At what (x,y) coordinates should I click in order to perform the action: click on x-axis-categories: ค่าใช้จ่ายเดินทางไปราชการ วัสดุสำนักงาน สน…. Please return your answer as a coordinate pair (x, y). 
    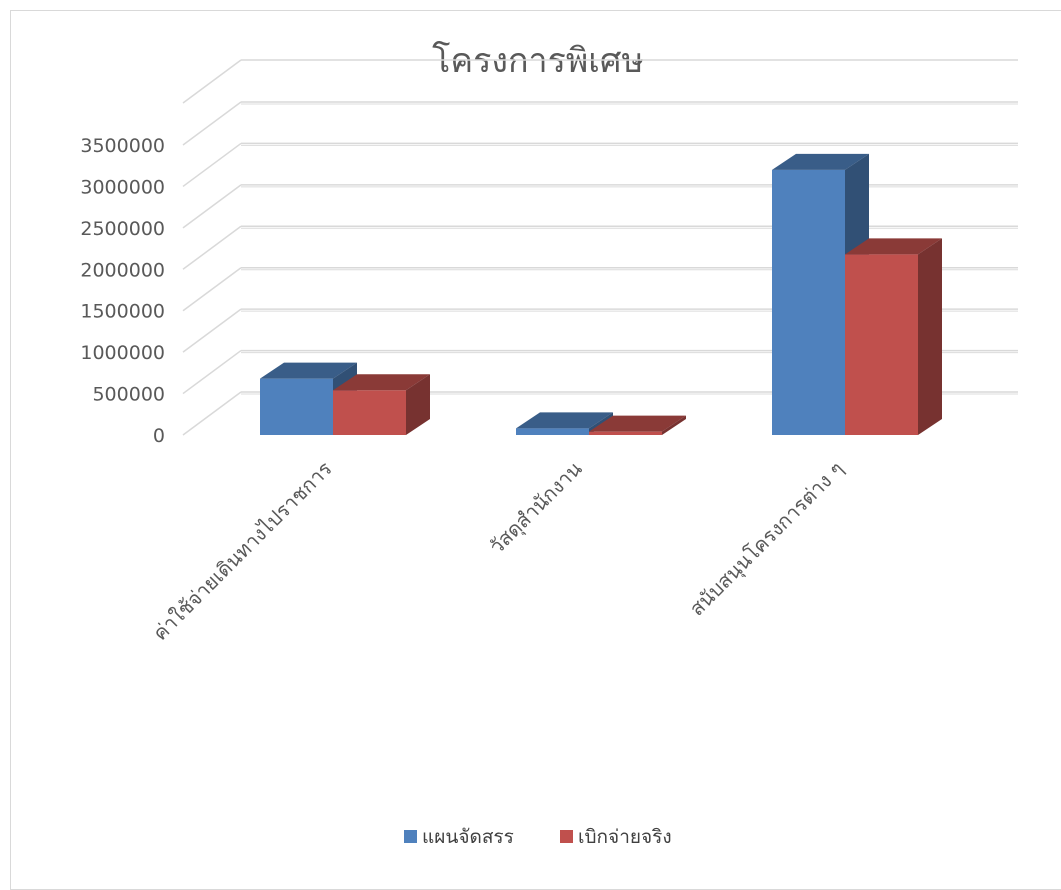
    Looking at the image, I should click on (498, 550).